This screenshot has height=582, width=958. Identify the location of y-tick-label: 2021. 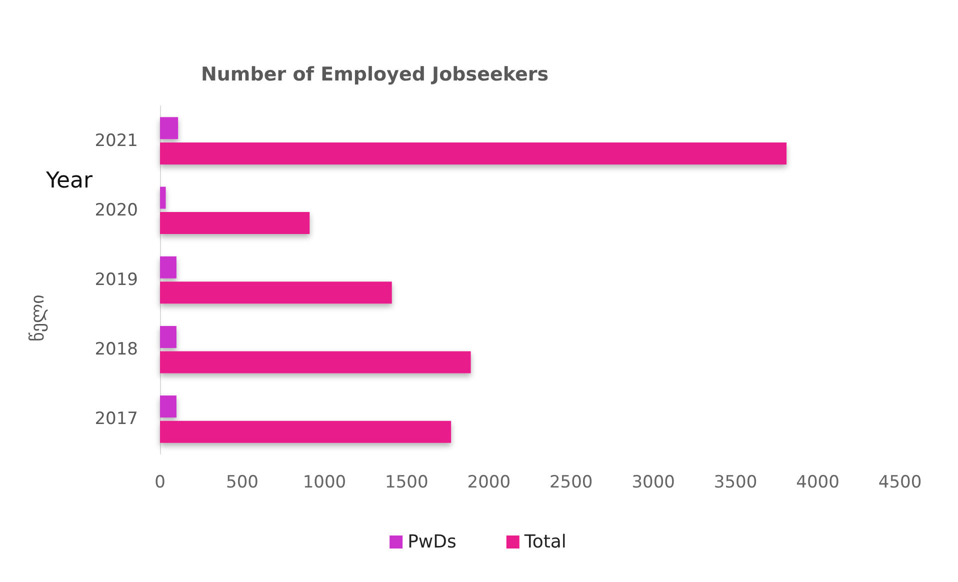
(116, 140).